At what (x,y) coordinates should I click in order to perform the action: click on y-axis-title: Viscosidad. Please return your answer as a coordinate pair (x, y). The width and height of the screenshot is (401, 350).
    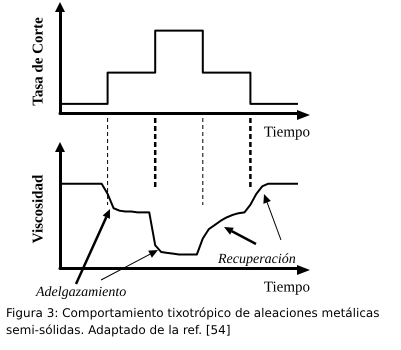
    Looking at the image, I should click on (38, 209).